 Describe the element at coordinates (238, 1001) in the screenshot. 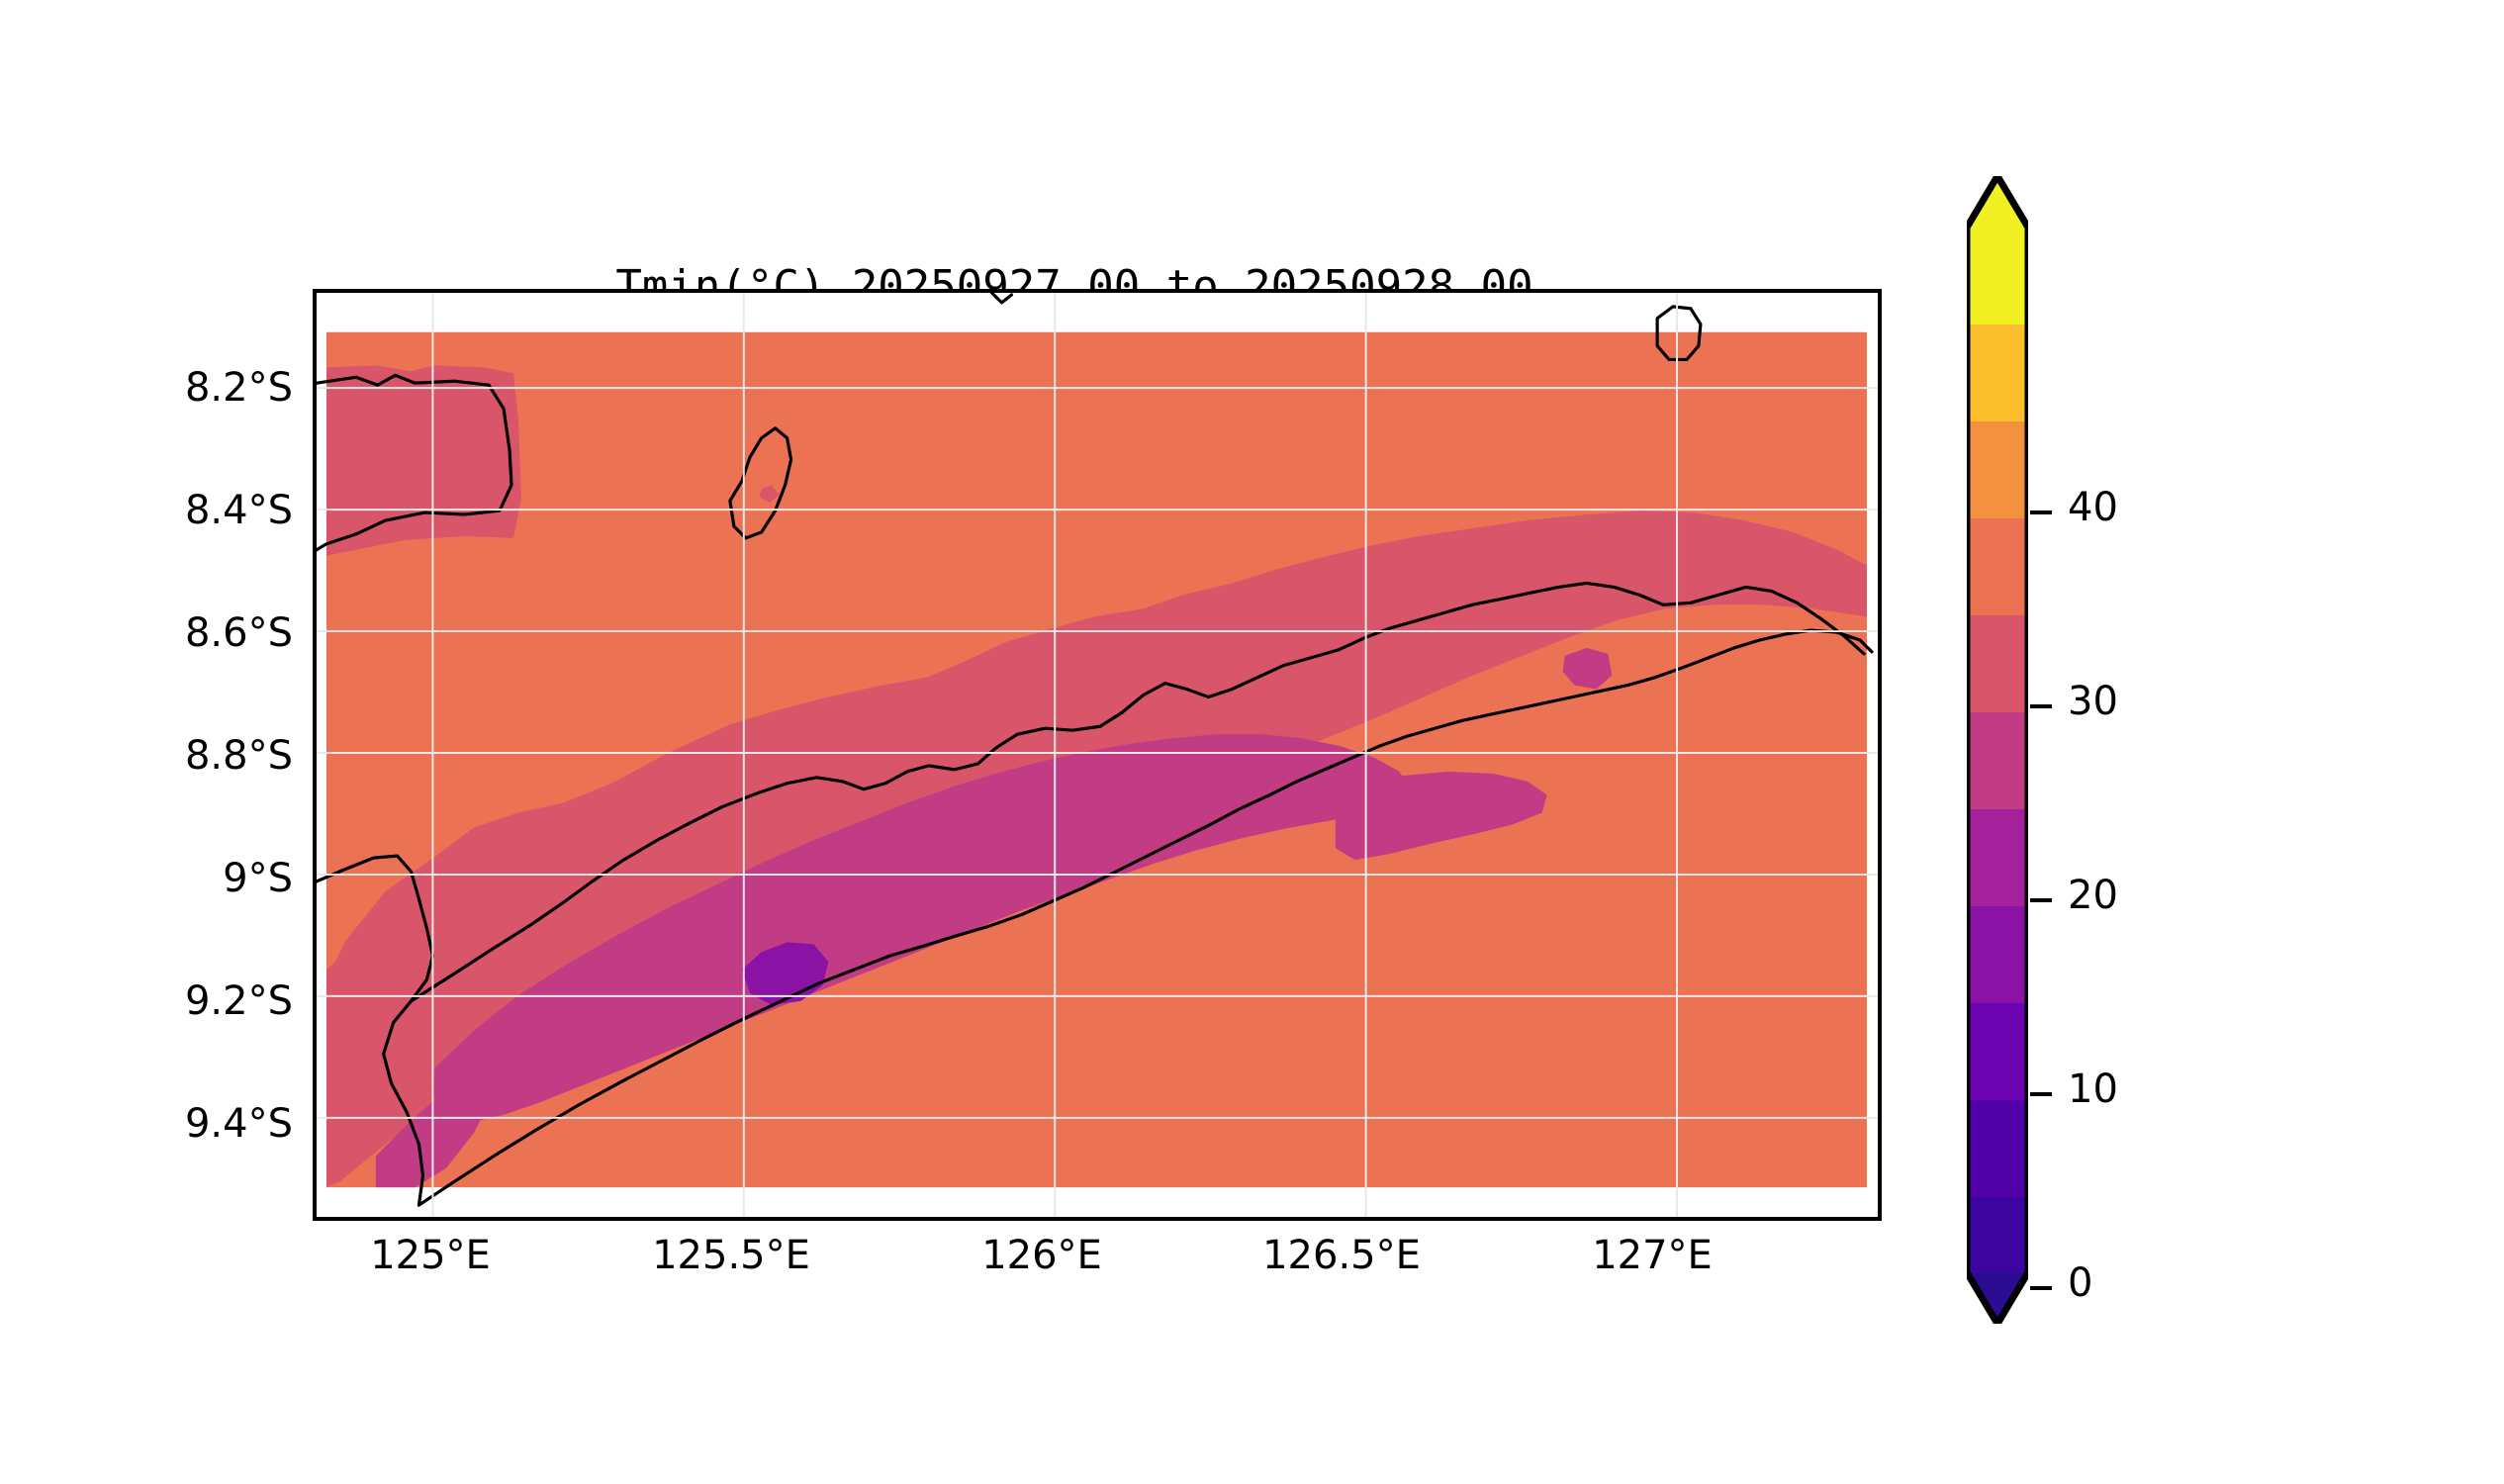

I see `y-tick-label-5: 9.2°S` at that location.